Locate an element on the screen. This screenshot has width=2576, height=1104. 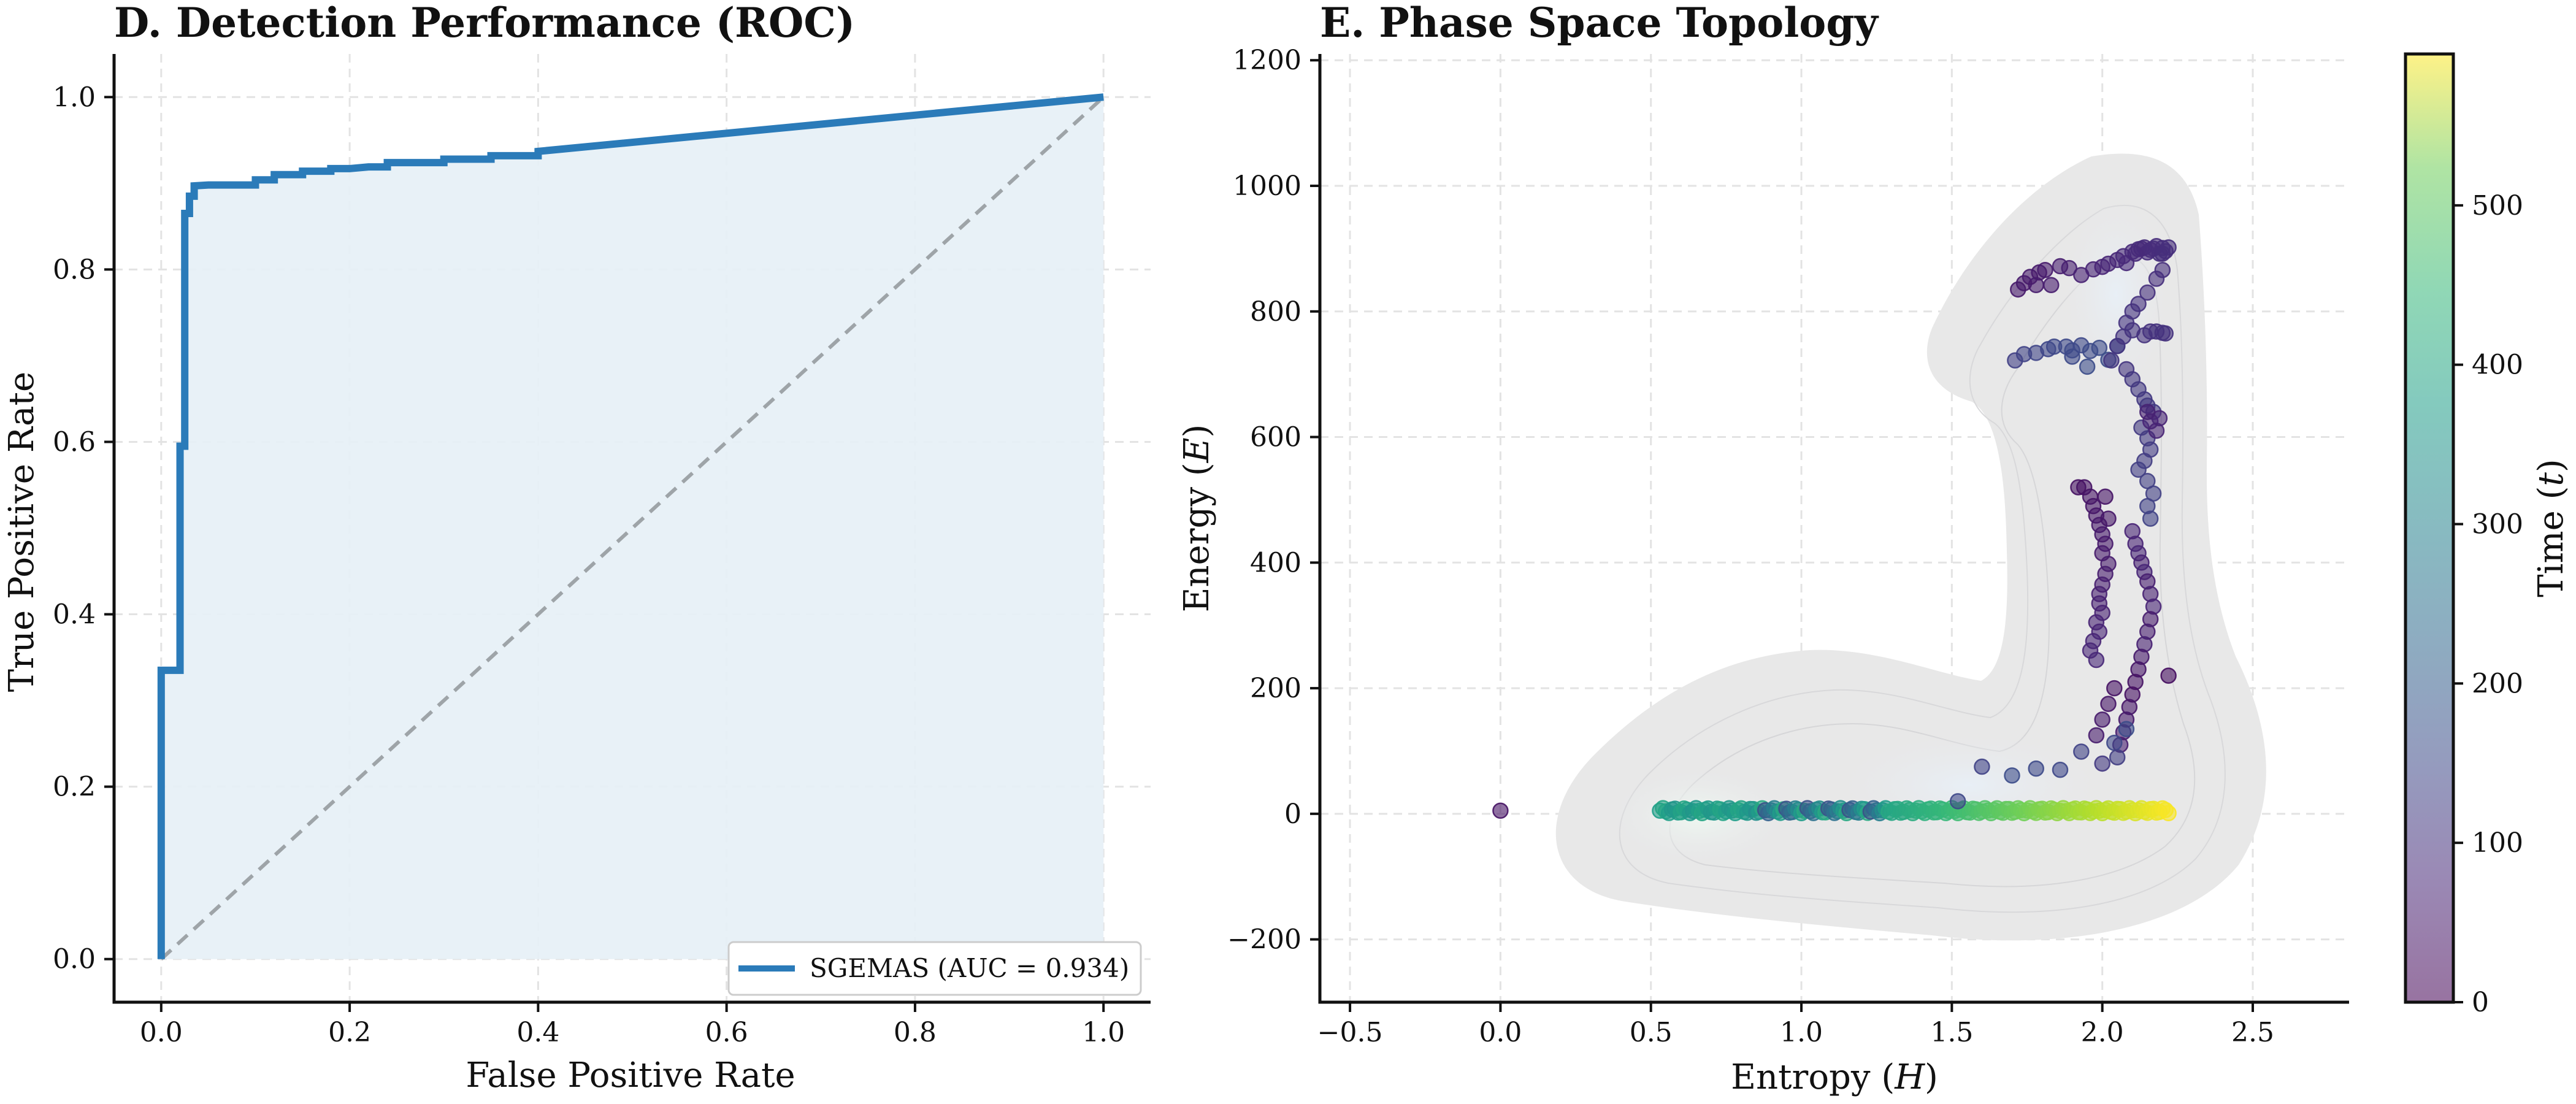
phase-x-axis-label: Entropy (H) is located at coordinates (1834, 1077).